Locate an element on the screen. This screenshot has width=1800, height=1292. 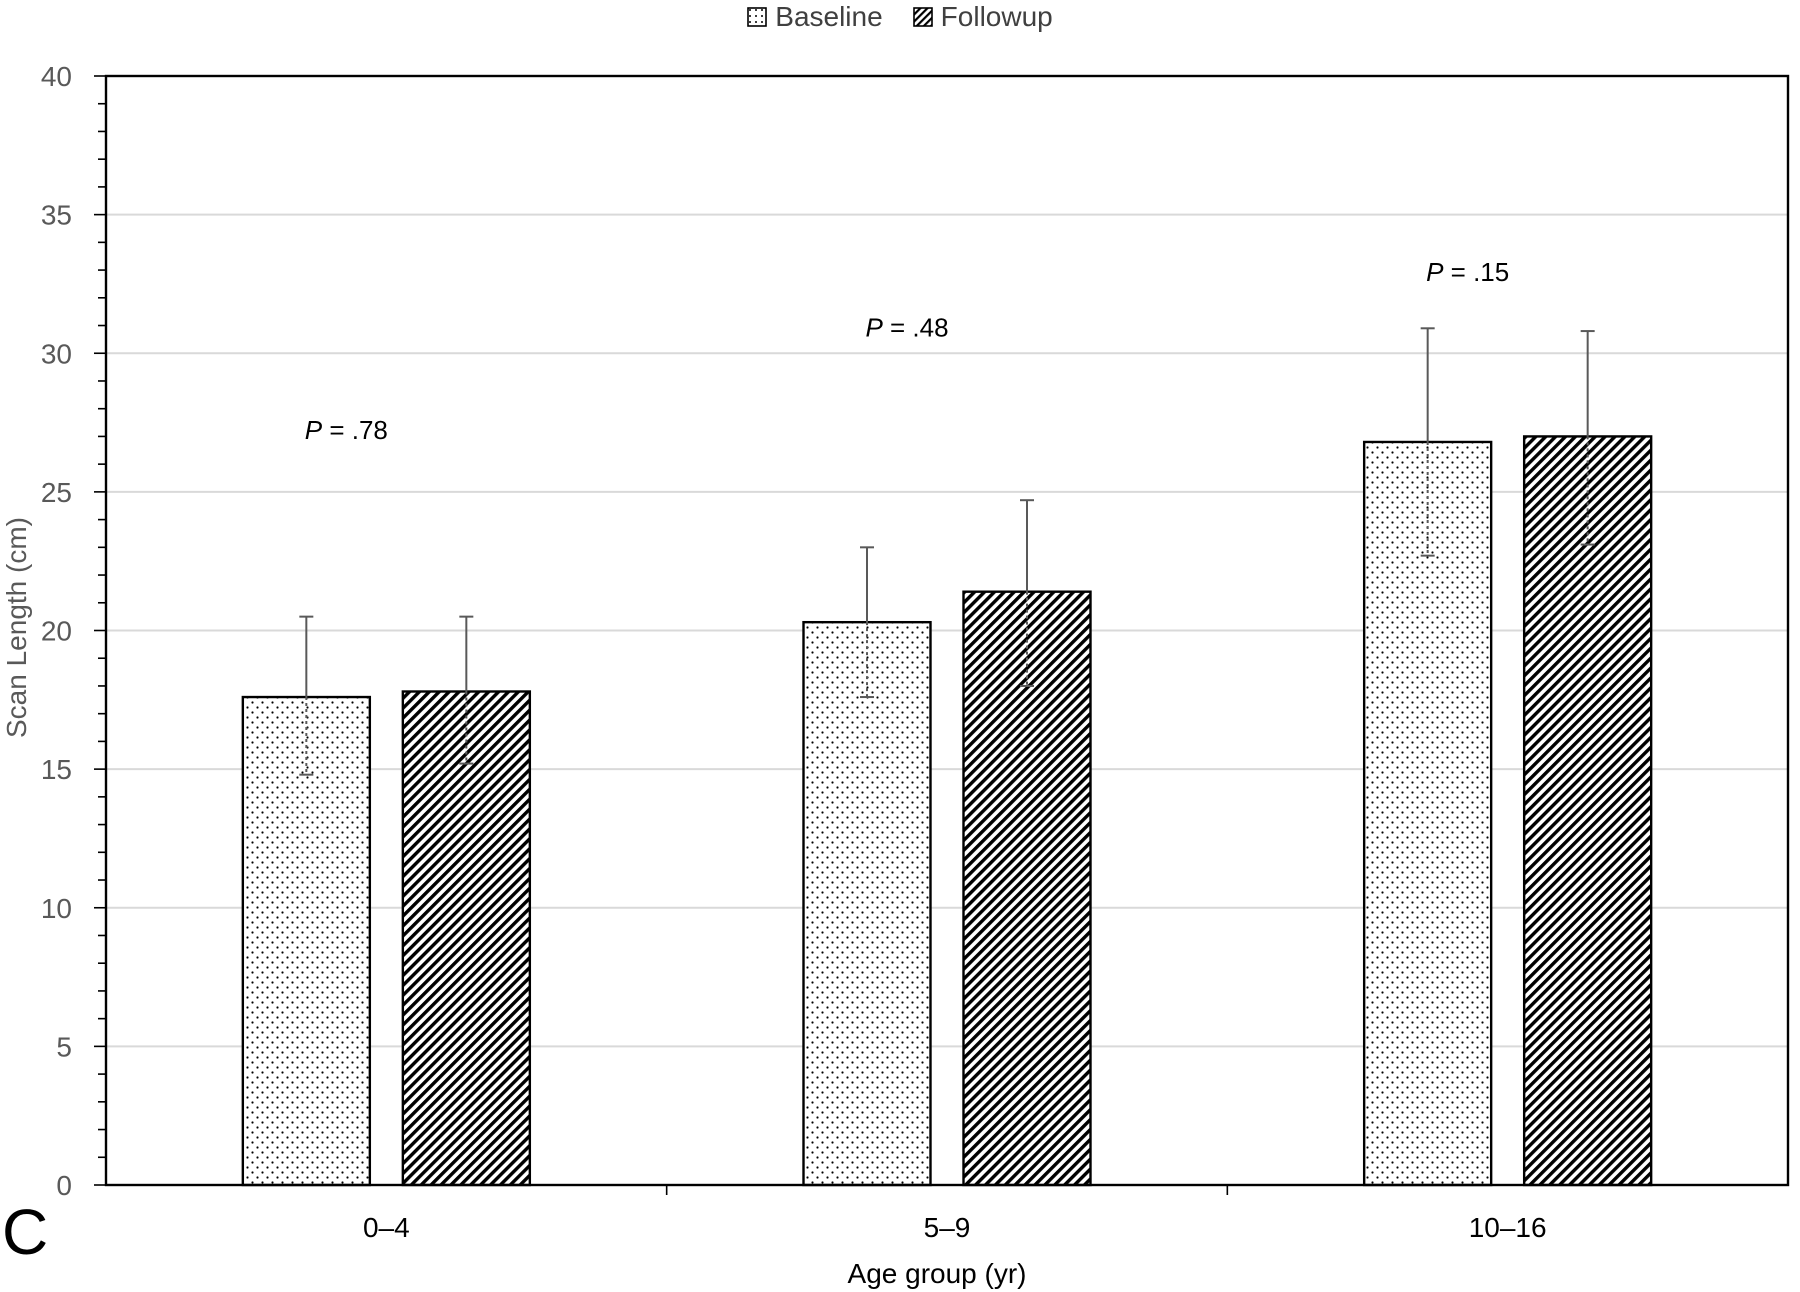
p-value-number: = .78 is located at coordinates (355, 430).